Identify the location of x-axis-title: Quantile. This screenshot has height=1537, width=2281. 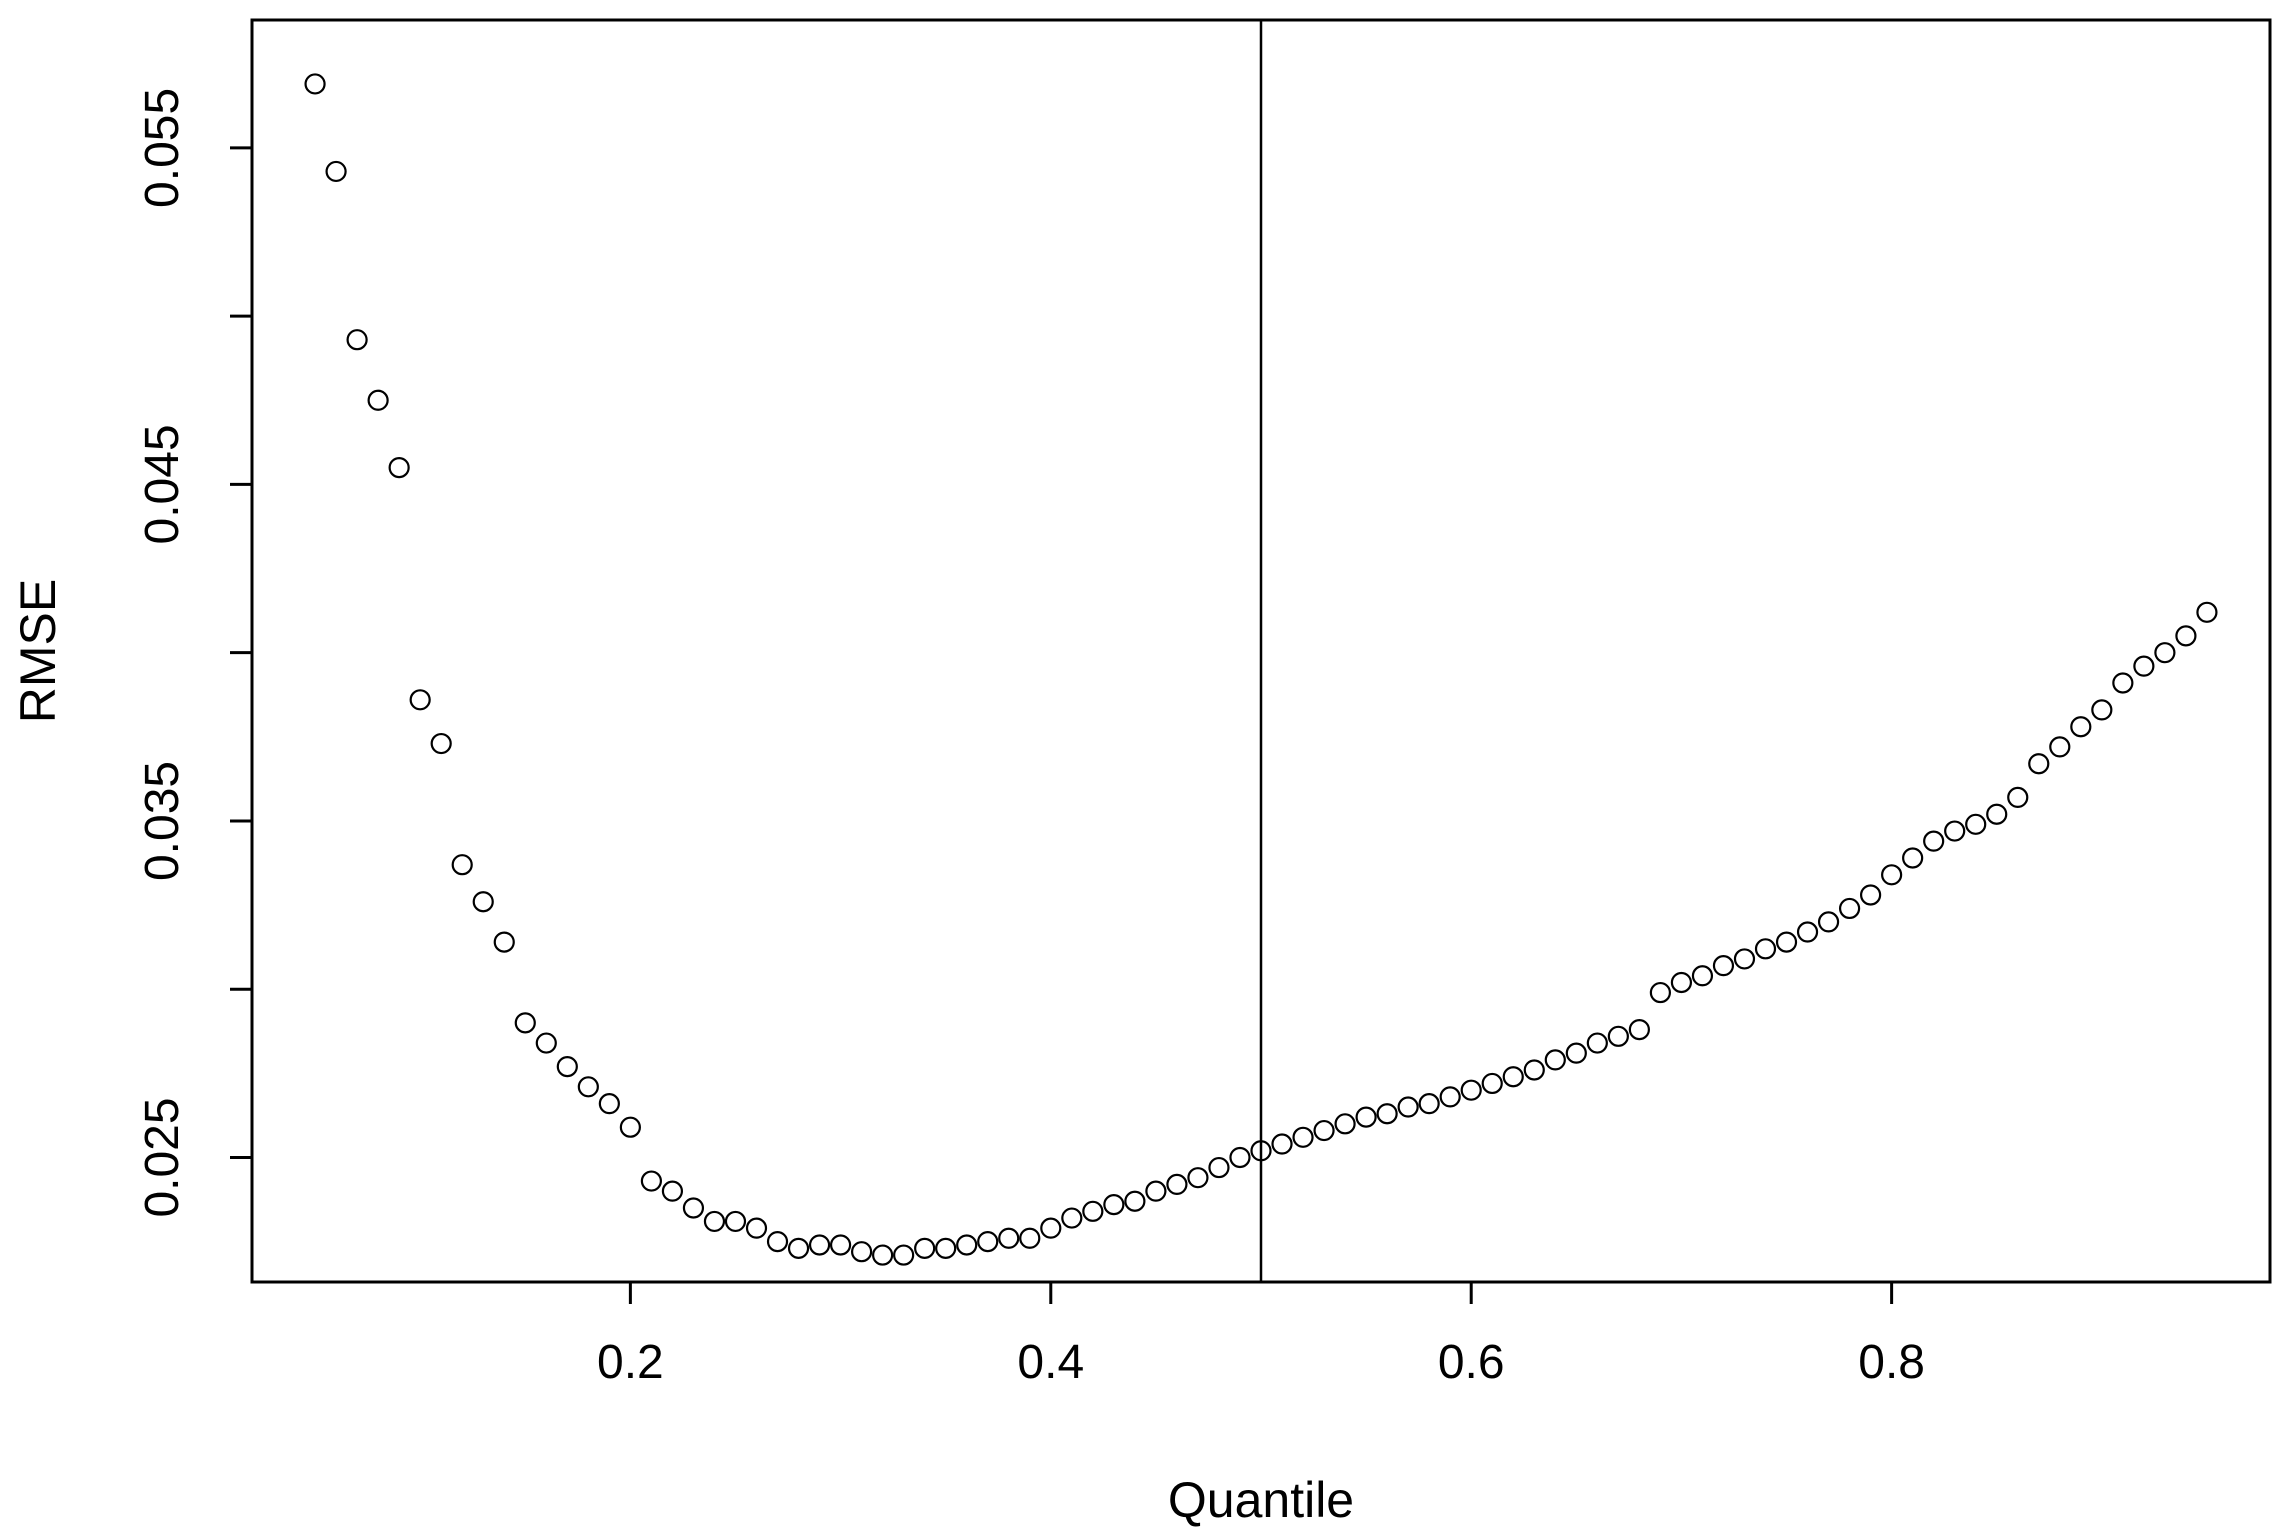
(1261, 1500).